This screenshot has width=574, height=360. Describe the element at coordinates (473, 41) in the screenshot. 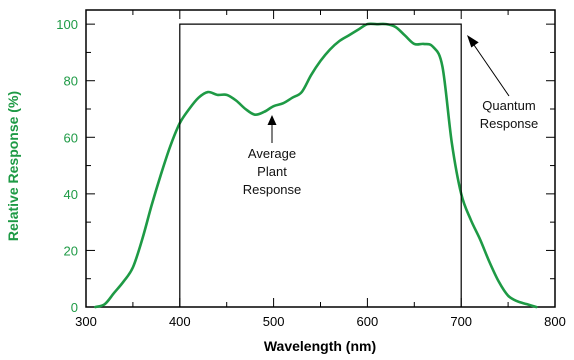

I see `quantum-annotation-arrowhead` at that location.